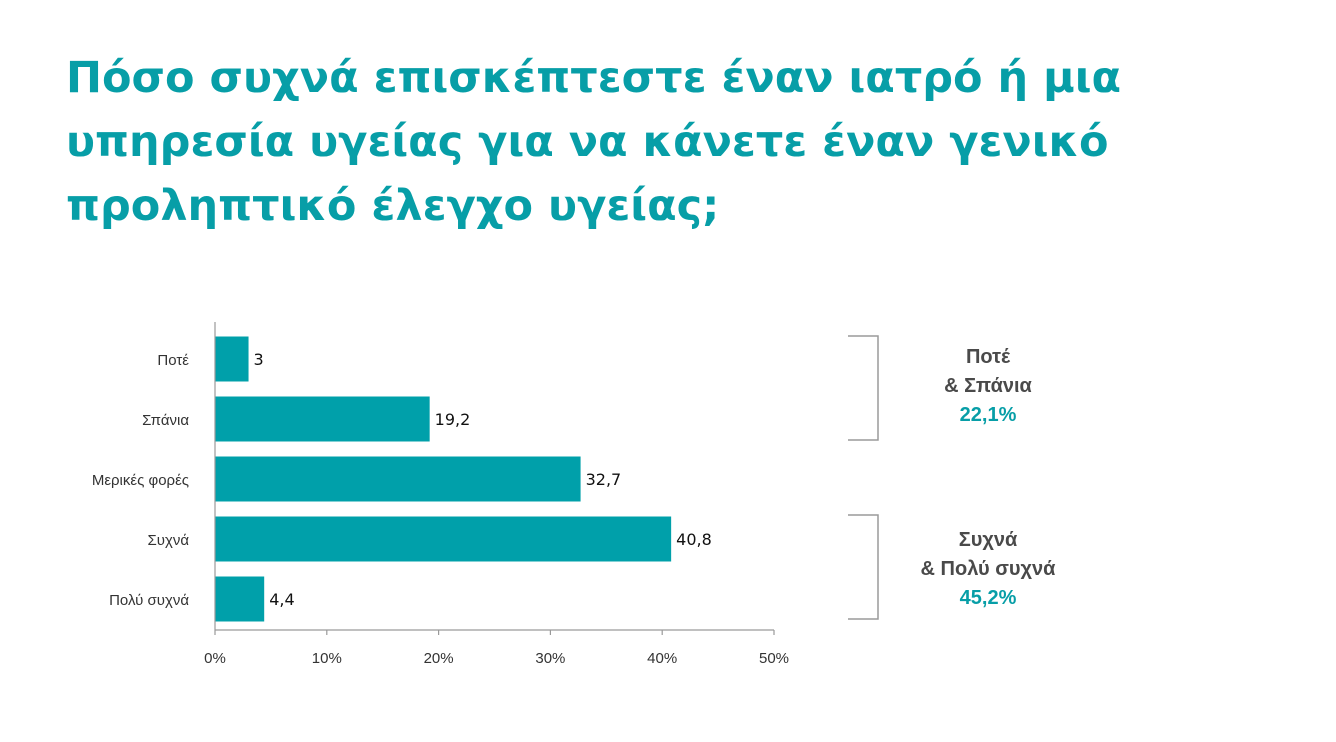  Describe the element at coordinates (988, 540) in the screenshot. I see `group-label-line1: Συχνά` at that location.